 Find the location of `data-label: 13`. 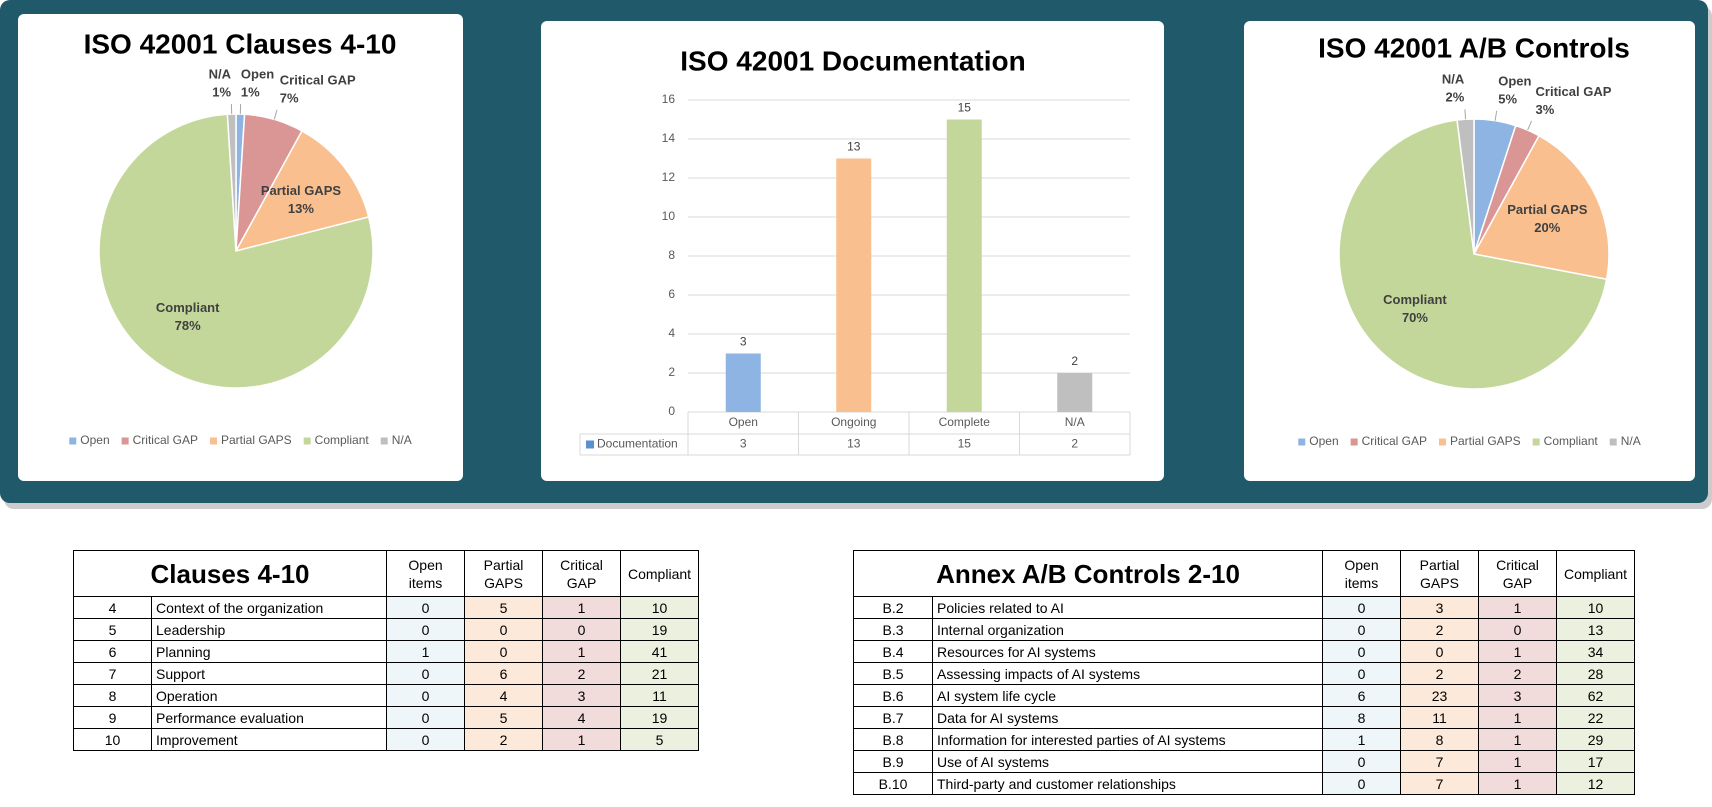

data-label: 13 is located at coordinates (854, 147).